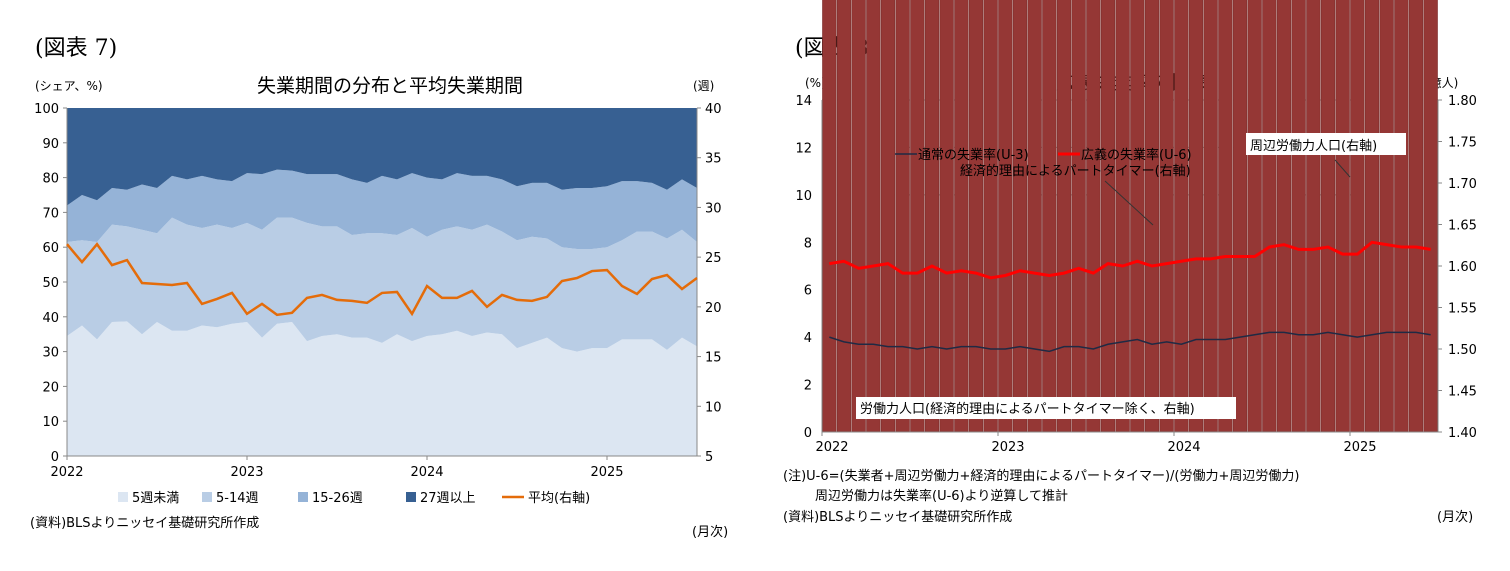 The image size is (1510, 571). I want to click on y-axis-label: (%), so click(815, 83).